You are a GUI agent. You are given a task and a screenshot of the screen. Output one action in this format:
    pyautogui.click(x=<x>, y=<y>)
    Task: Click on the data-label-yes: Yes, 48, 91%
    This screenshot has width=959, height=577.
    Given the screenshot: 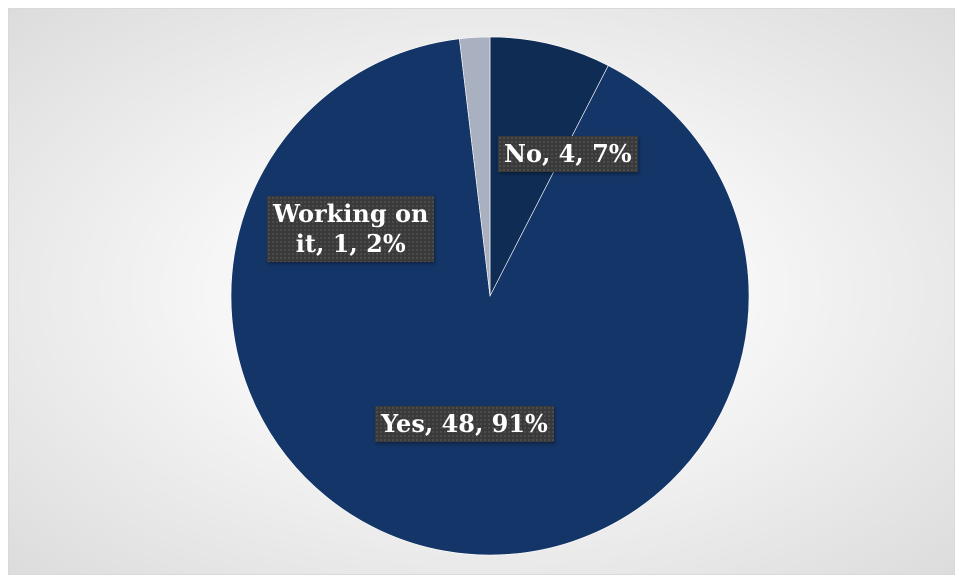 What is the action you would take?
    pyautogui.click(x=464, y=424)
    